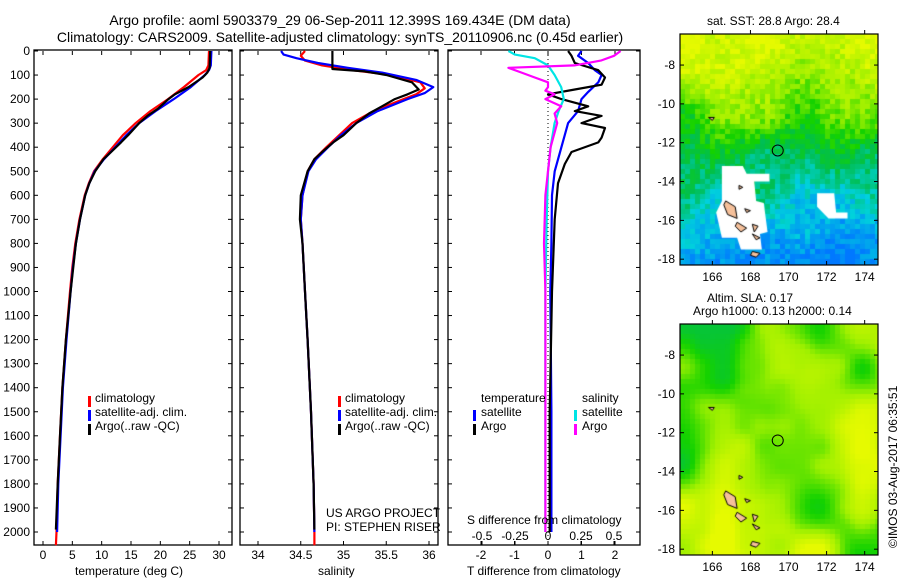  What do you see at coordinates (17, 316) in the screenshot?
I see `y-tick-label: 1100` at bounding box center [17, 316].